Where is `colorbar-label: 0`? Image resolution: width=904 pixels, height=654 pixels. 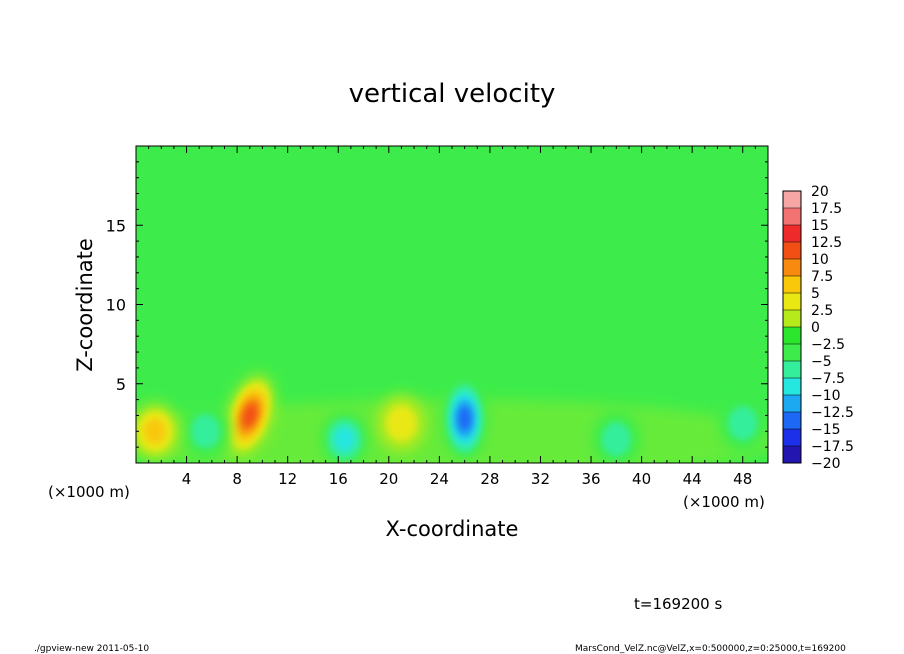
colorbar-label: 0 is located at coordinates (815, 328).